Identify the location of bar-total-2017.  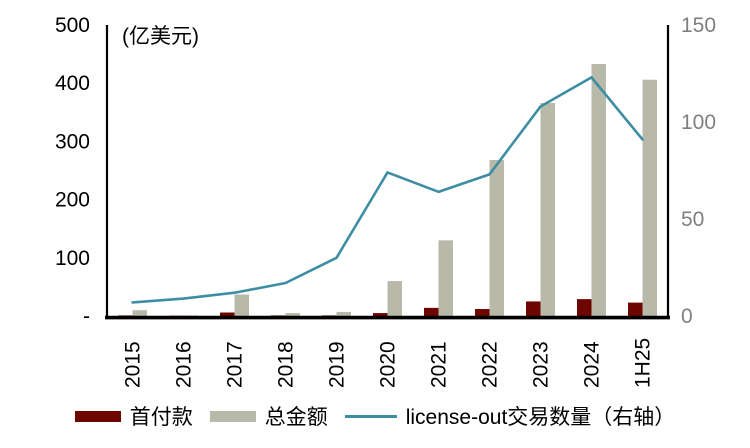
(241, 305).